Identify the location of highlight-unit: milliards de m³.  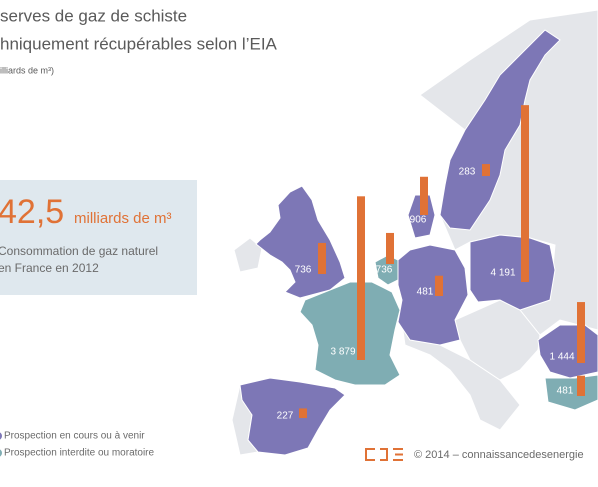
(123, 218).